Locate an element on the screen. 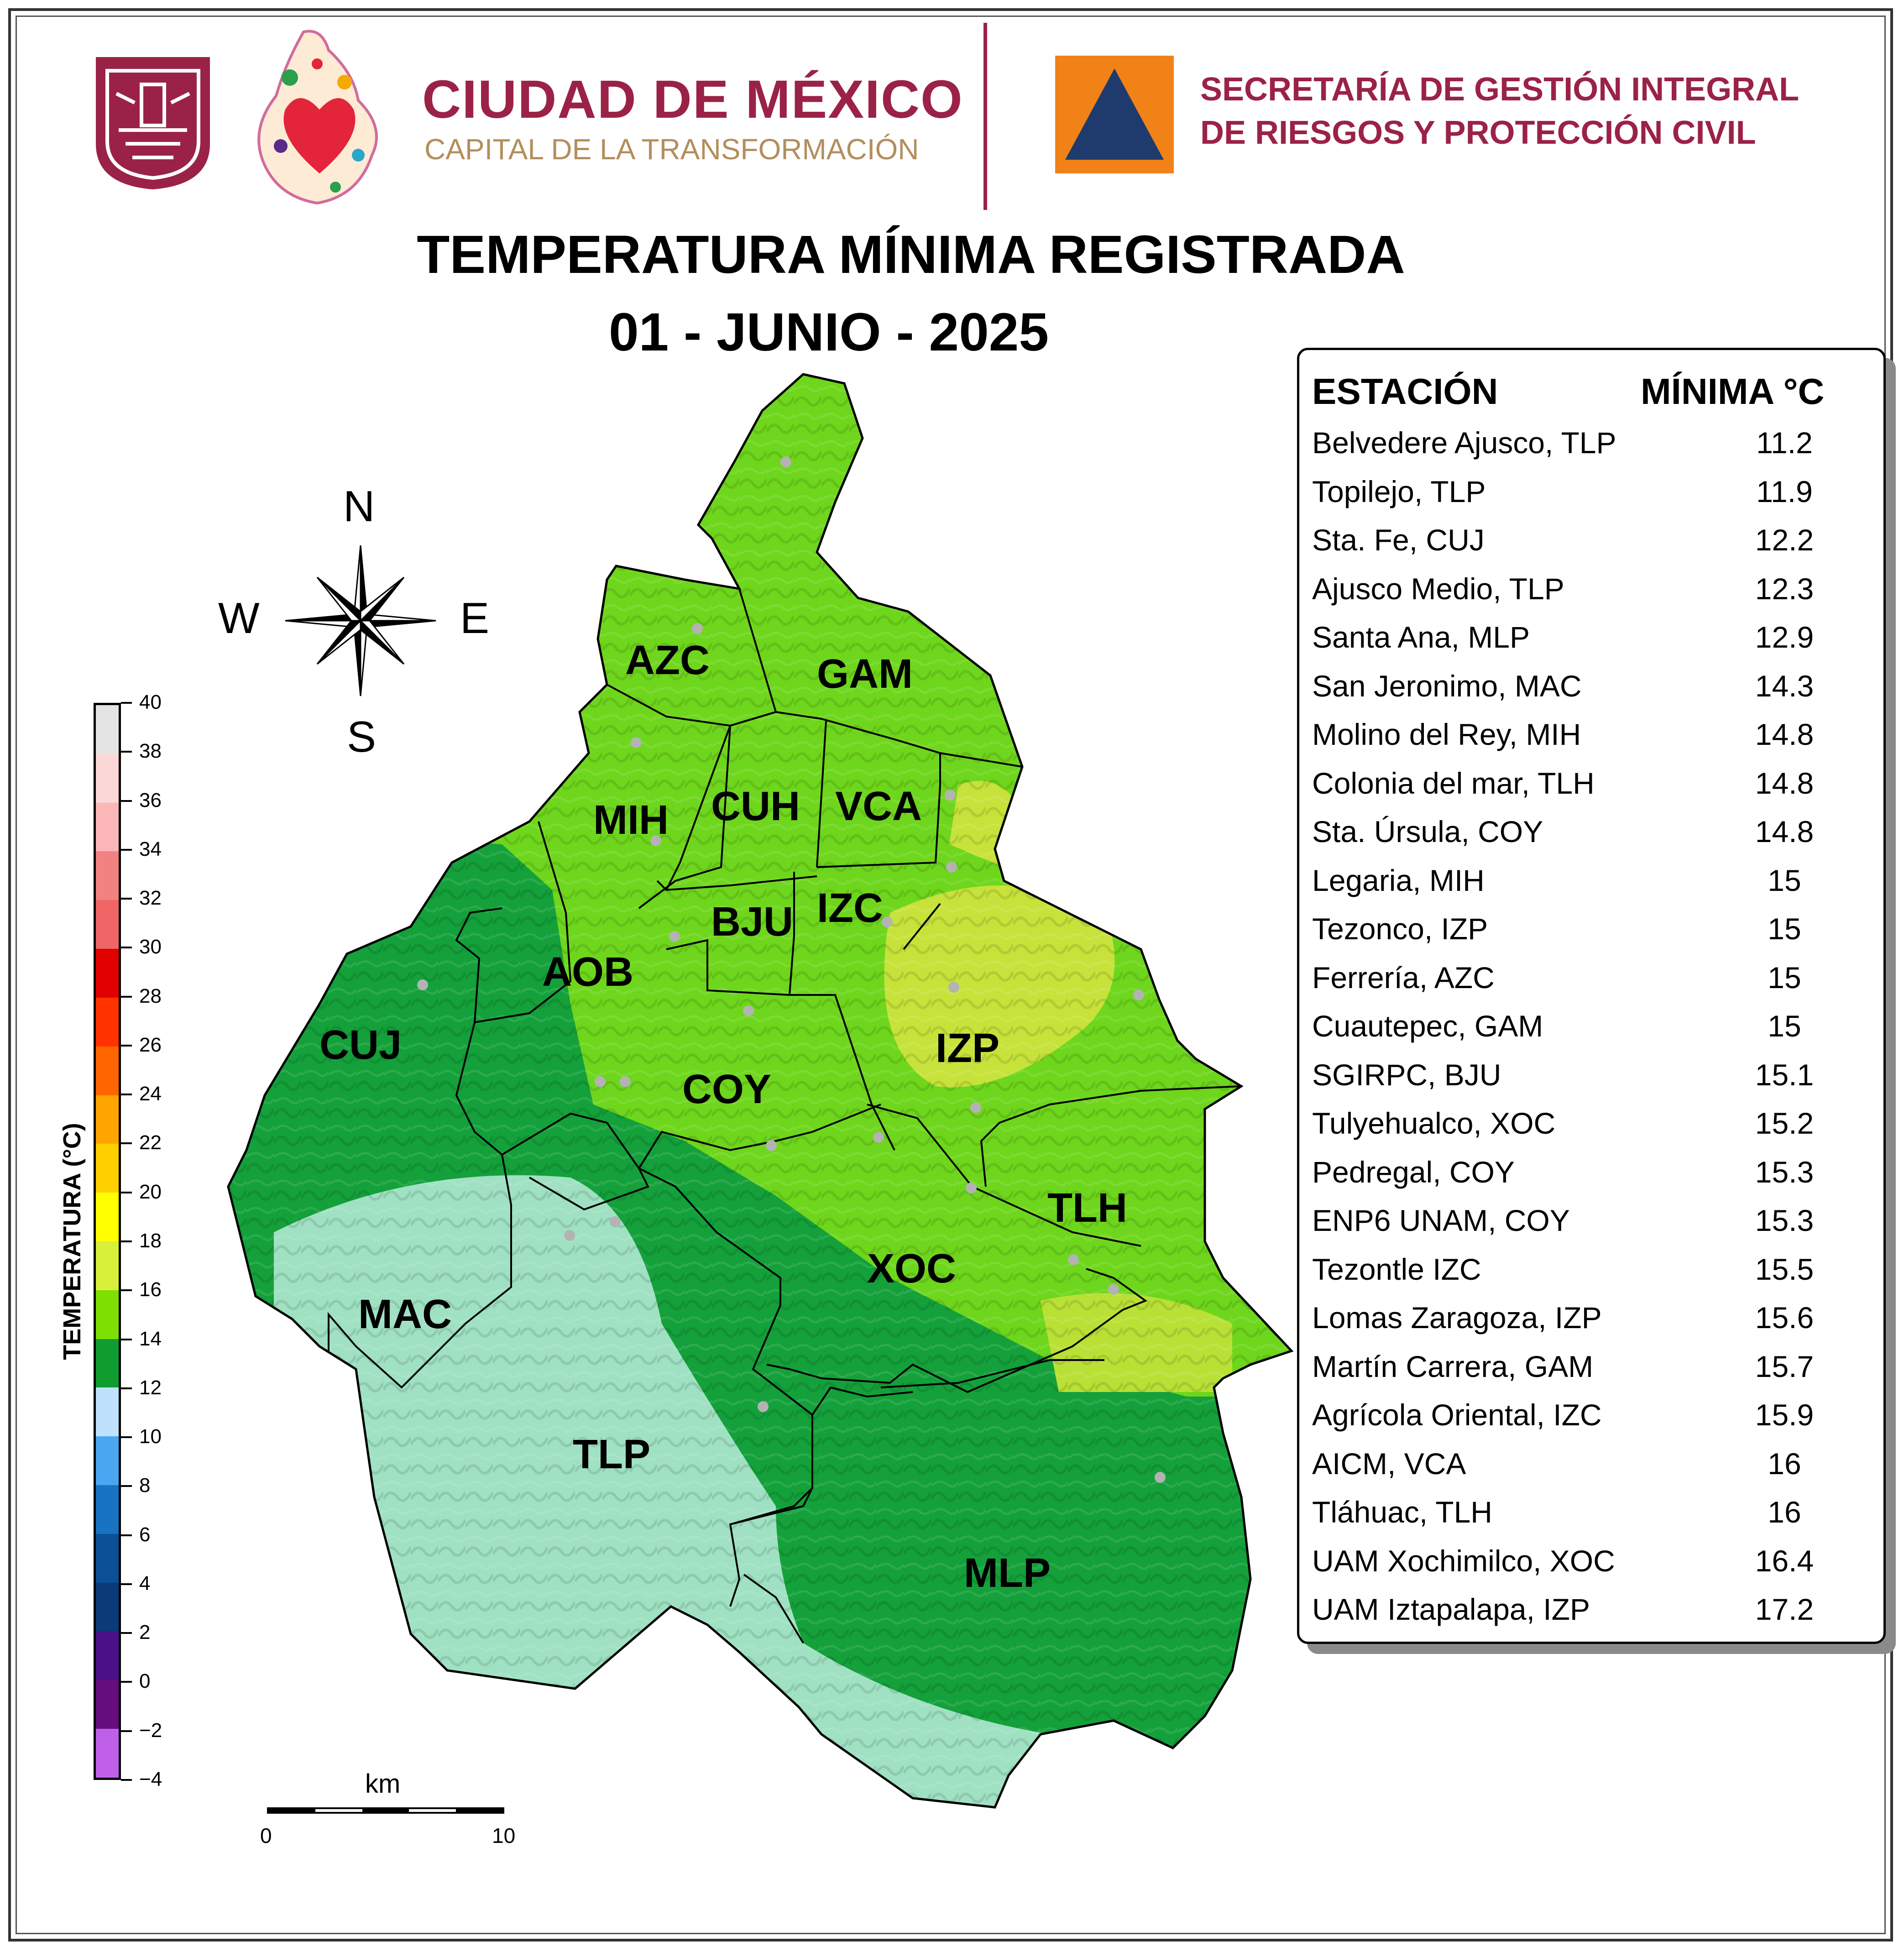  station-min-temp: 12.3 is located at coordinates (1785, 588).